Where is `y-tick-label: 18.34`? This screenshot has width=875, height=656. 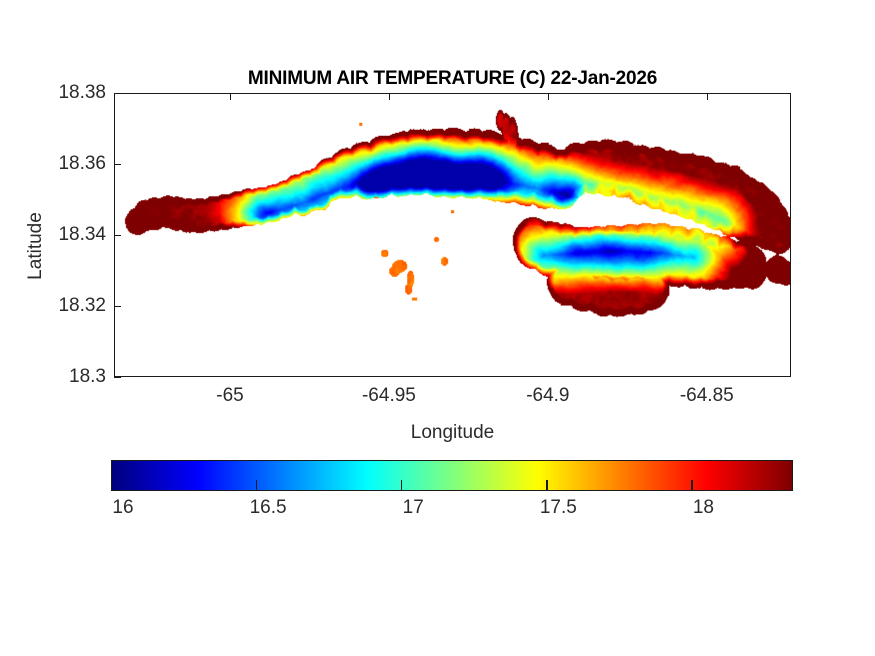
y-tick-label: 18.34 is located at coordinates (82, 234).